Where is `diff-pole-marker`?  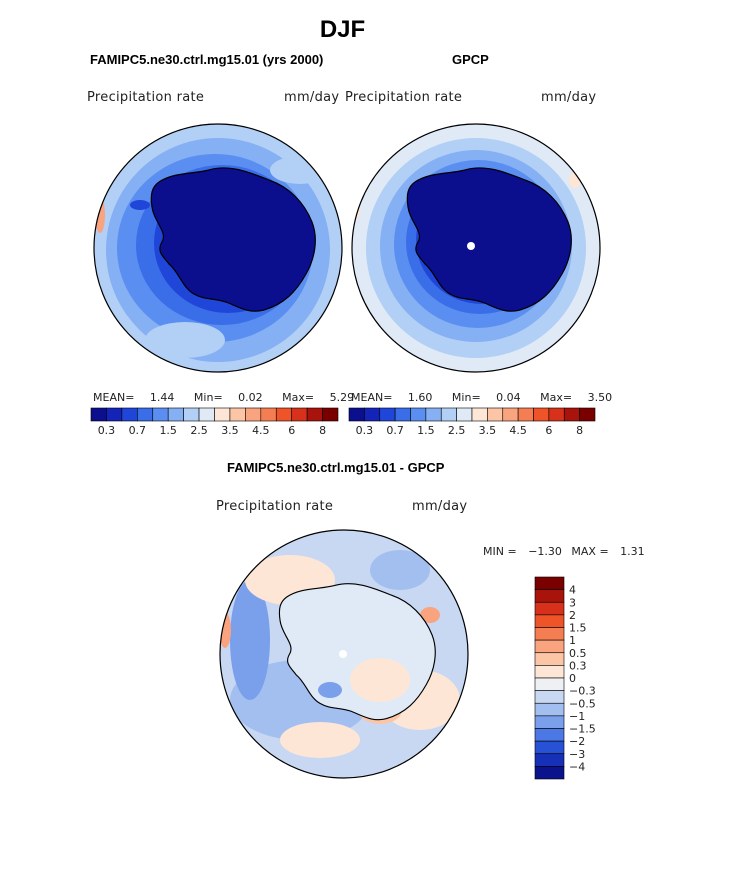
diff-pole-marker is located at coordinates (343, 654).